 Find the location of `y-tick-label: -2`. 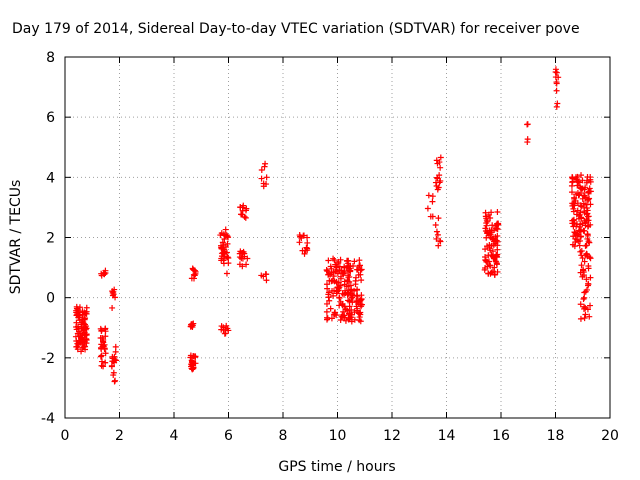

y-tick-label: -2 is located at coordinates (48, 359).